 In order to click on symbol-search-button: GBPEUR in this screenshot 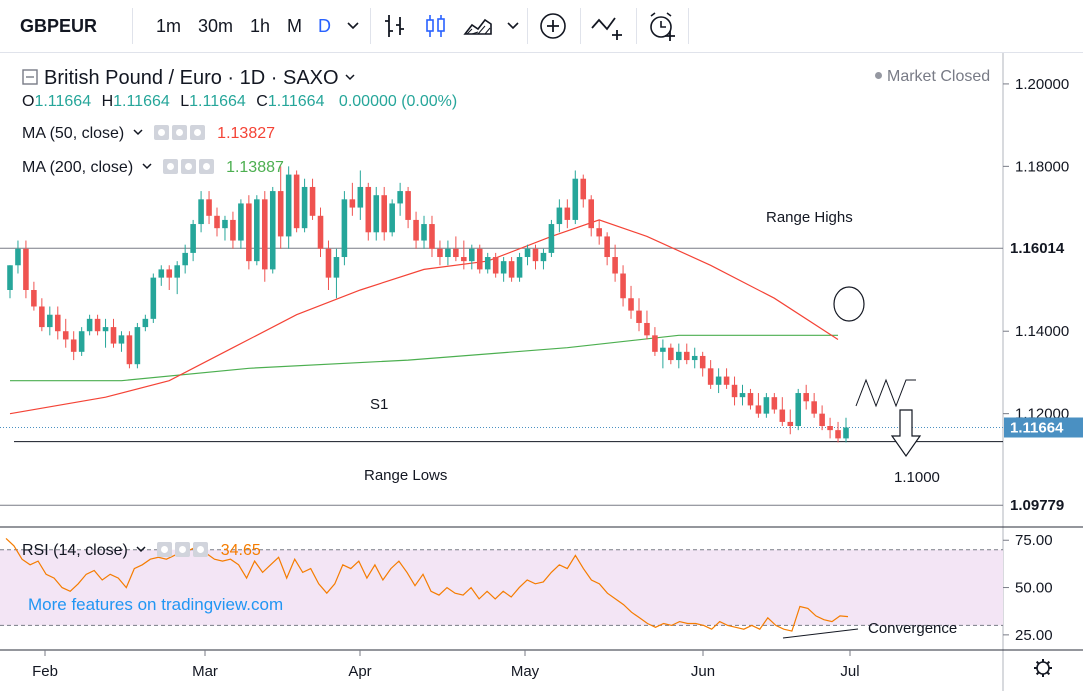, I will do `click(59, 26)`.